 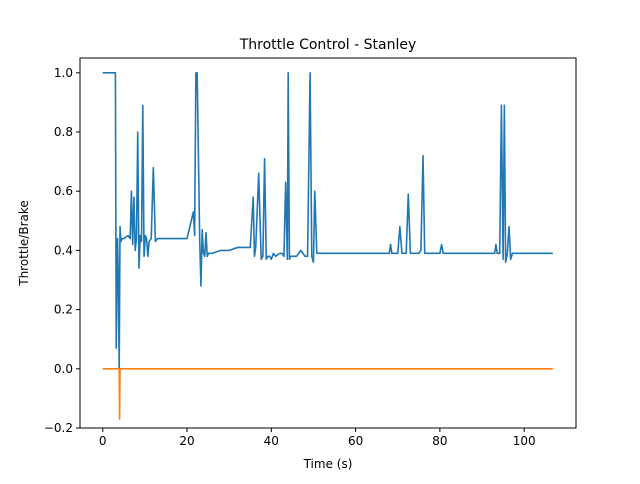 What do you see at coordinates (63, 250) in the screenshot?
I see `y-tick-label: 0.4` at bounding box center [63, 250].